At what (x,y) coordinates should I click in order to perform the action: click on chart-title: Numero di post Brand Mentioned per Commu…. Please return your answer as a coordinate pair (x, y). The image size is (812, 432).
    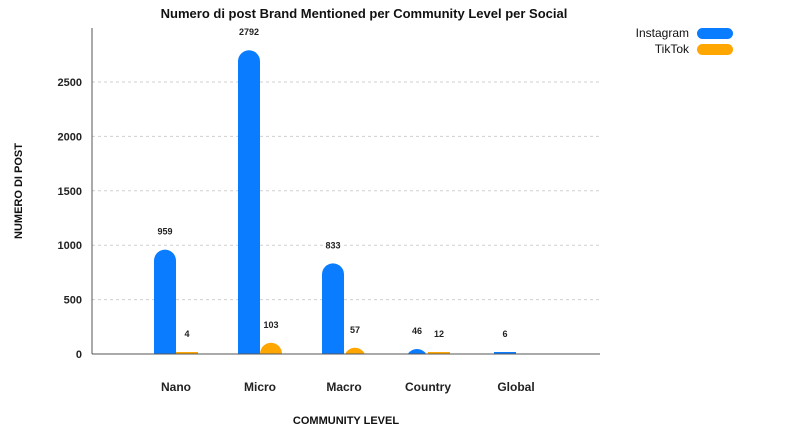
    Looking at the image, I should click on (364, 13).